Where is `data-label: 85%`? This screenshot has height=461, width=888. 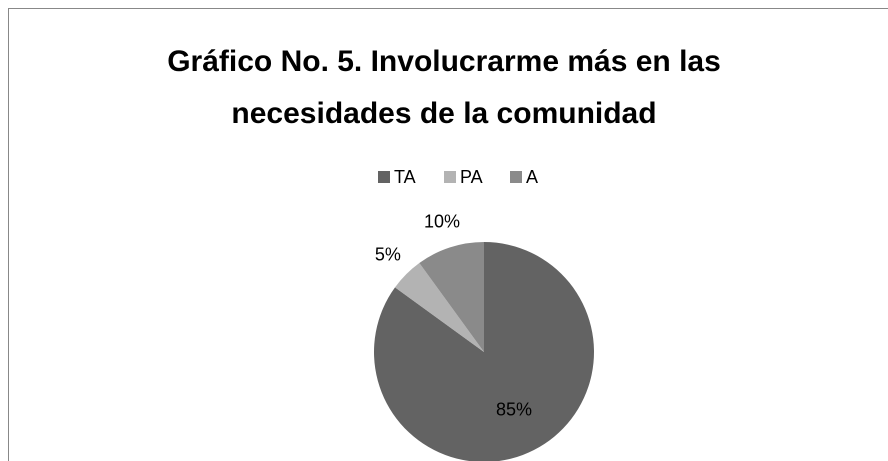 data-label: 85% is located at coordinates (514, 410).